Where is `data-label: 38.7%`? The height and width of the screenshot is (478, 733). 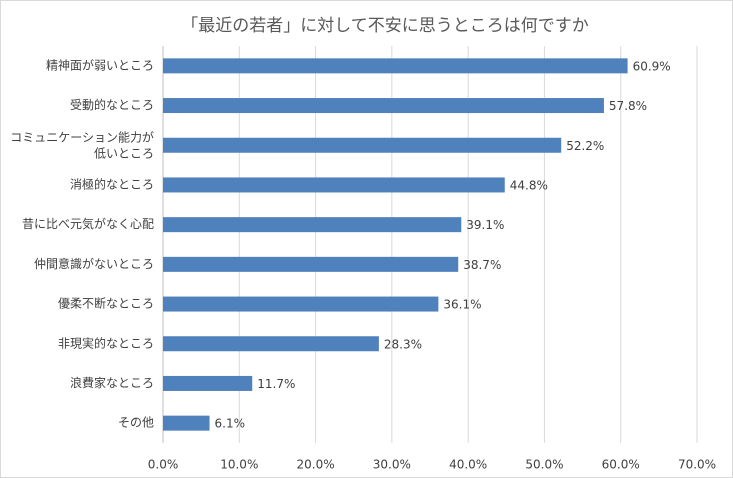 data-label: 38.7% is located at coordinates (482, 265).